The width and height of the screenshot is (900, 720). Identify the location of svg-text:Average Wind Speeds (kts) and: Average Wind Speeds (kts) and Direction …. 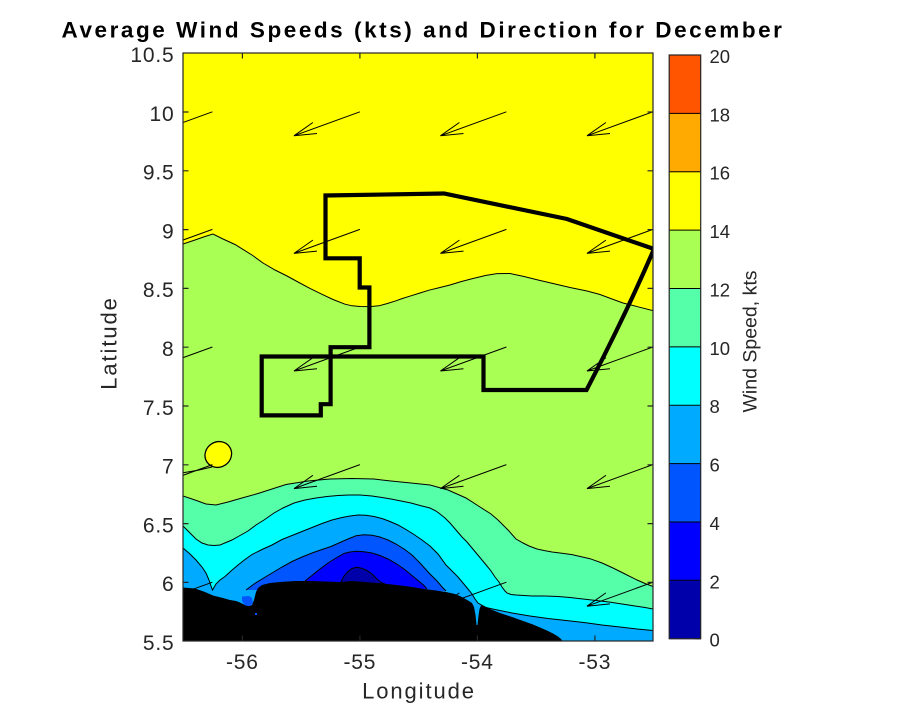
(423, 30).